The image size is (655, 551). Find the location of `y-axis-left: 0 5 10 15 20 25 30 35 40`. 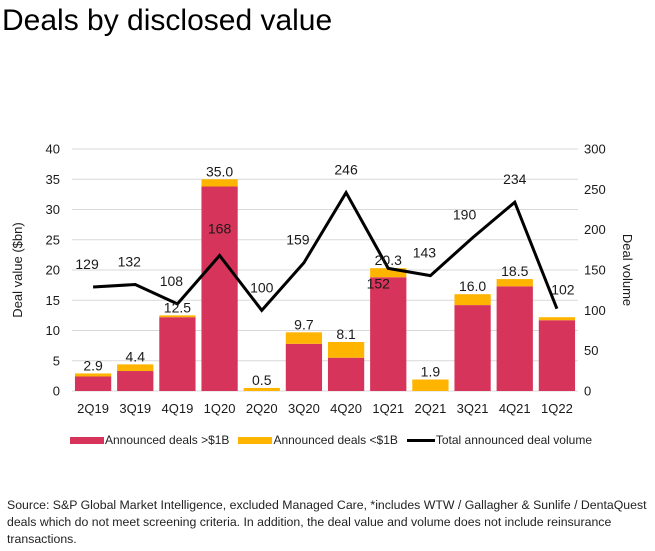

y-axis-left: 0 5 10 15 20 25 30 35 40 is located at coordinates (53, 270).